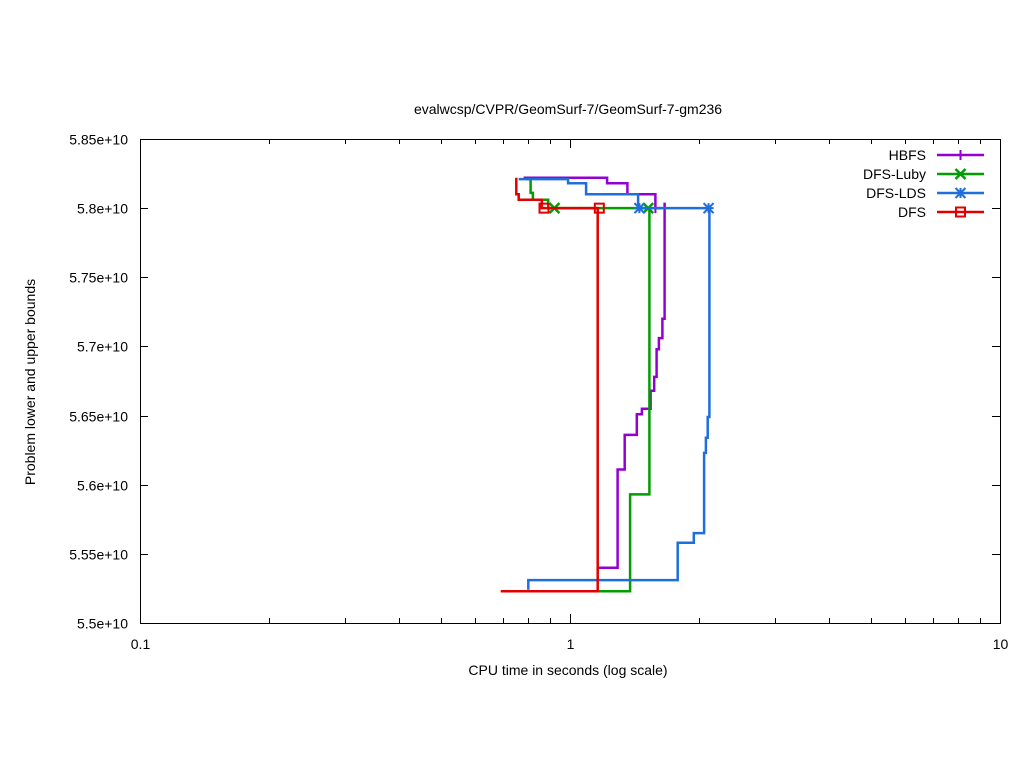 This screenshot has width=1024, height=768. Describe the element at coordinates (941, 212) in the screenshot. I see `legend-item-dfs: DFS` at that location.